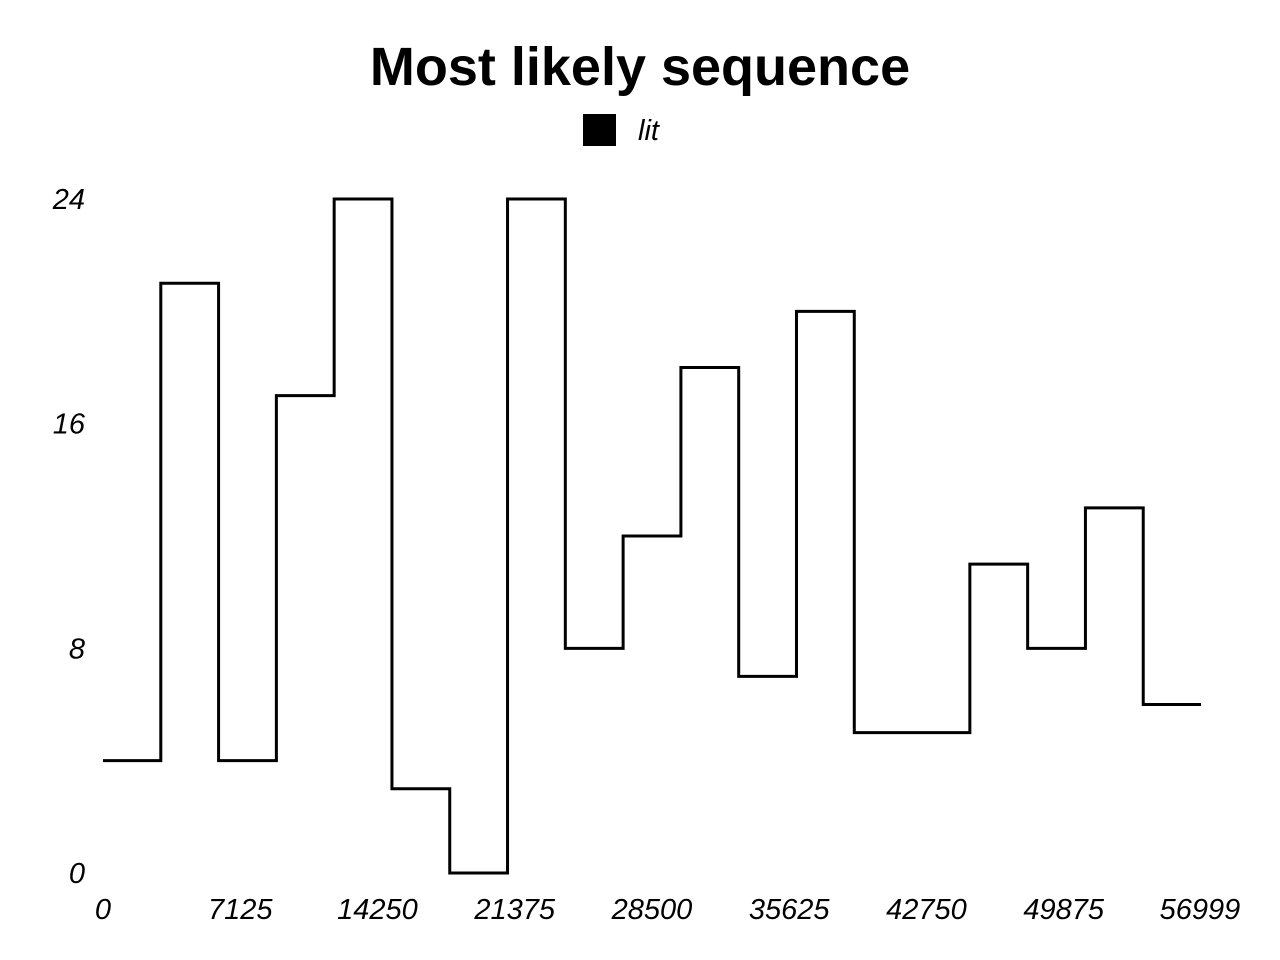  Describe the element at coordinates (1064, 910) in the screenshot. I see `x-tick-label: 49875` at that location.